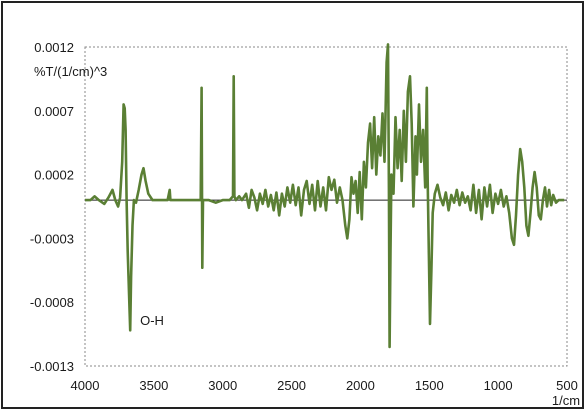 Image resolution: width=585 pixels, height=410 pixels. I want to click on y-tick-label: 0.0002, so click(54, 175).